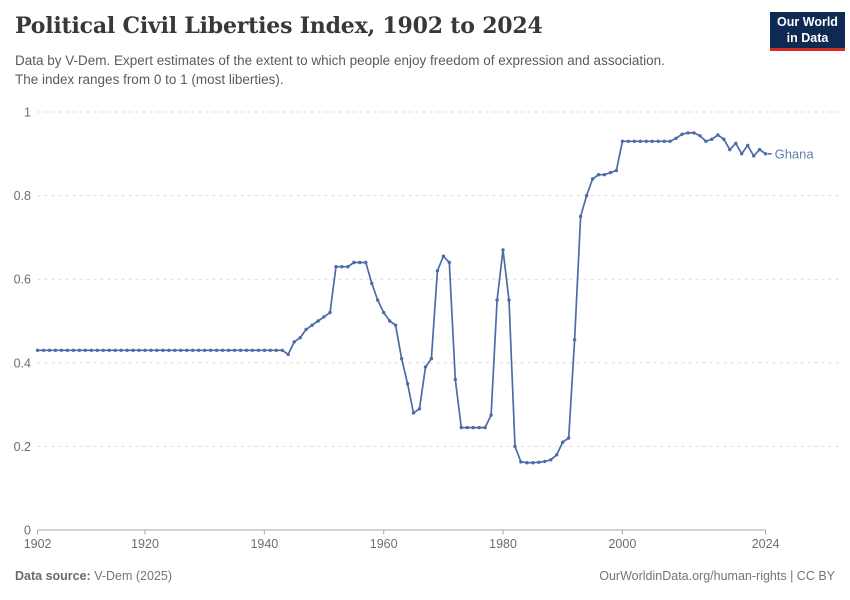  Describe the element at coordinates (807, 31) in the screenshot. I see `owid-logo: Our World in Data` at that location.